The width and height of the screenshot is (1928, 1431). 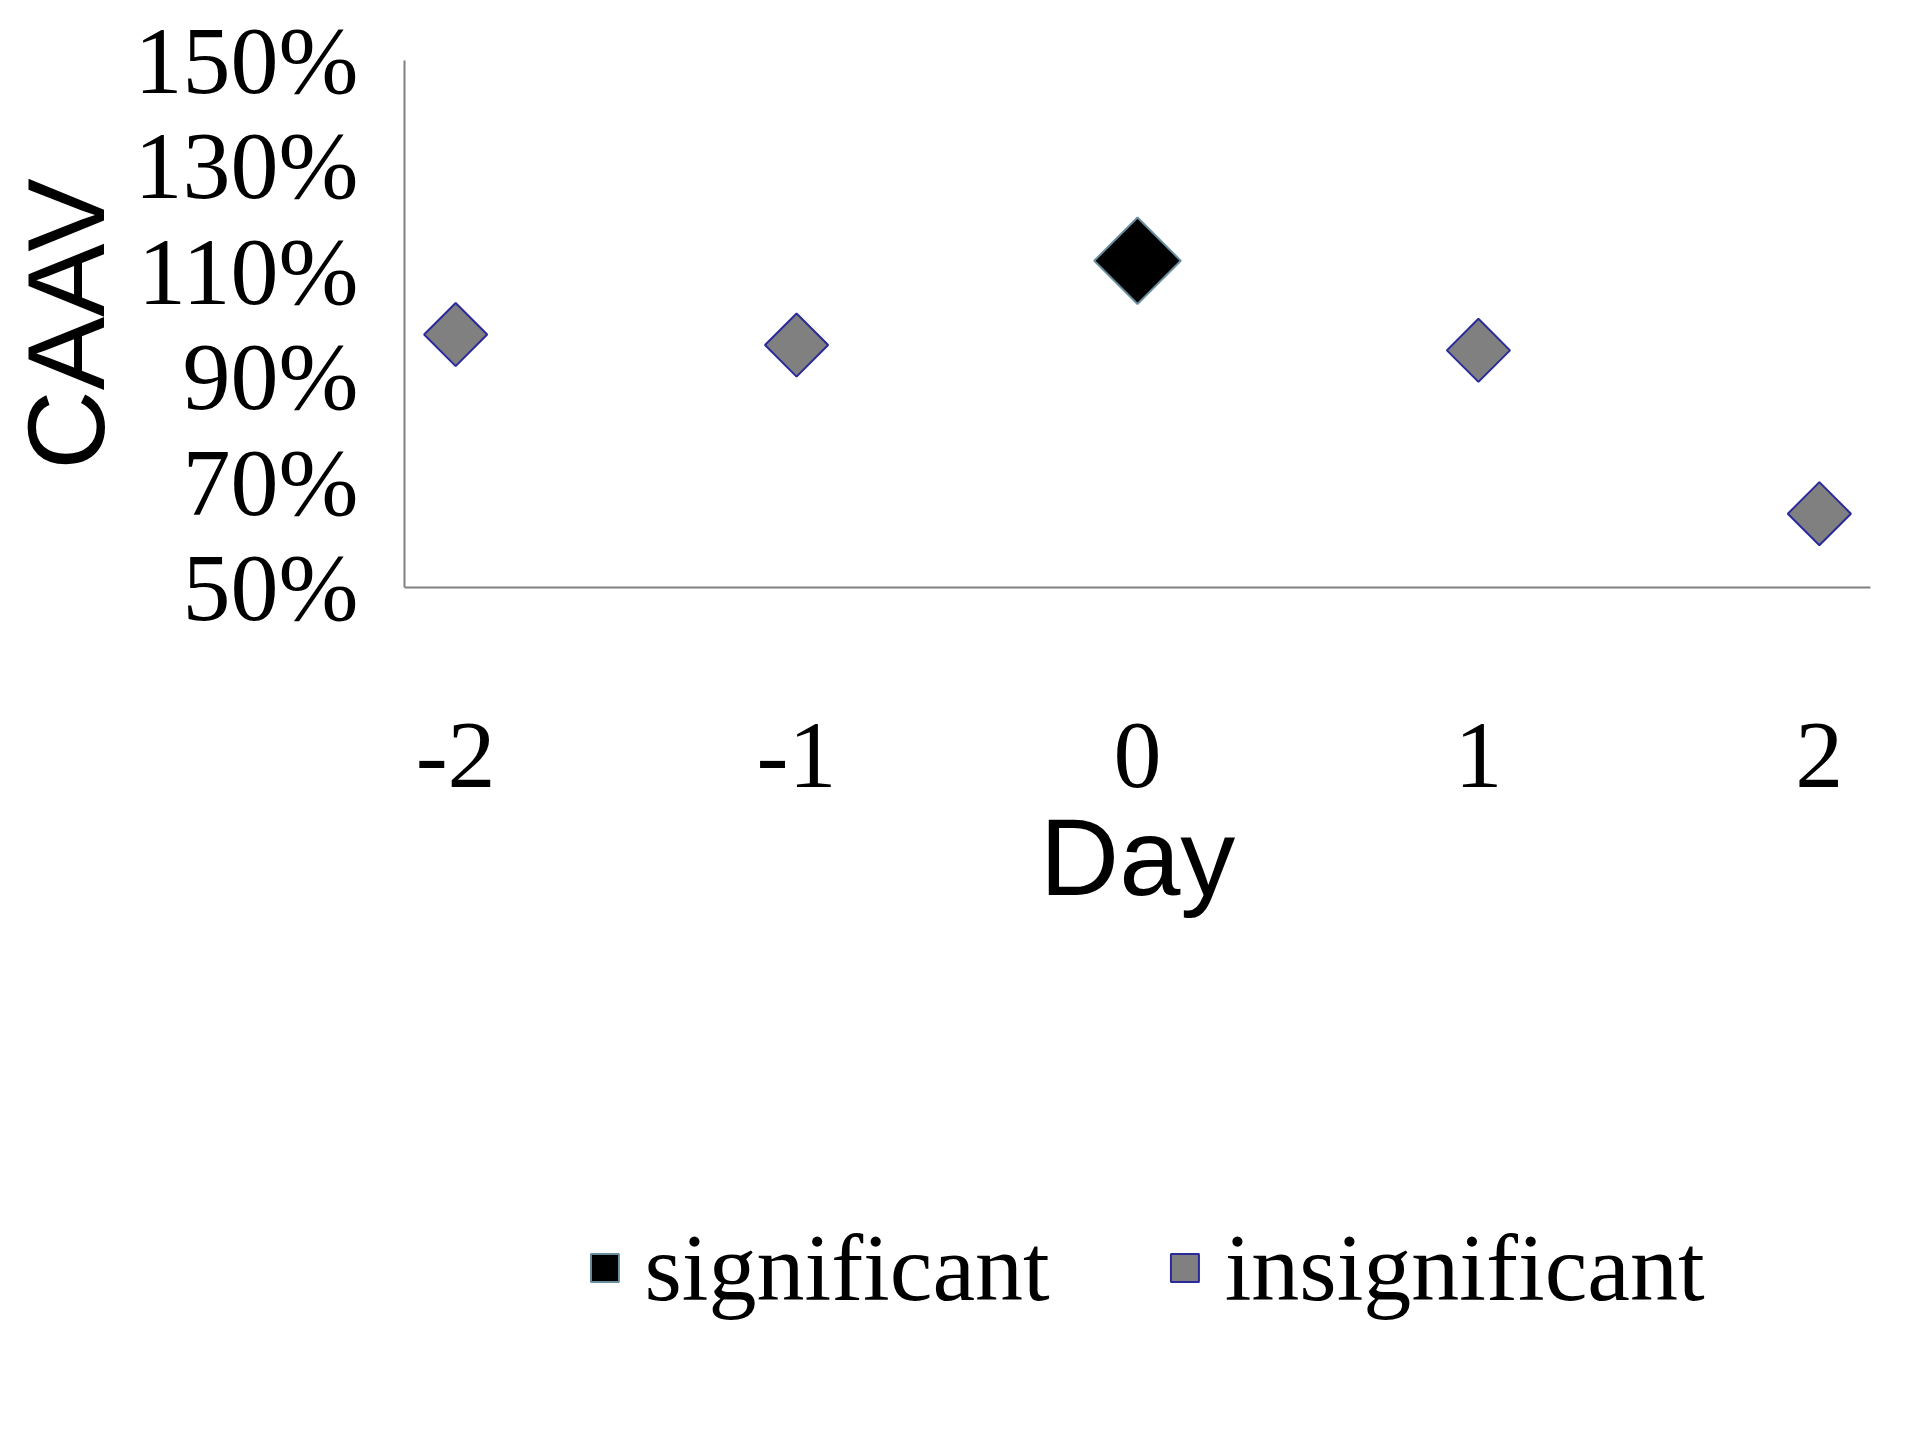 What do you see at coordinates (270, 482) in the screenshot?
I see `y-tick-label: 70%` at bounding box center [270, 482].